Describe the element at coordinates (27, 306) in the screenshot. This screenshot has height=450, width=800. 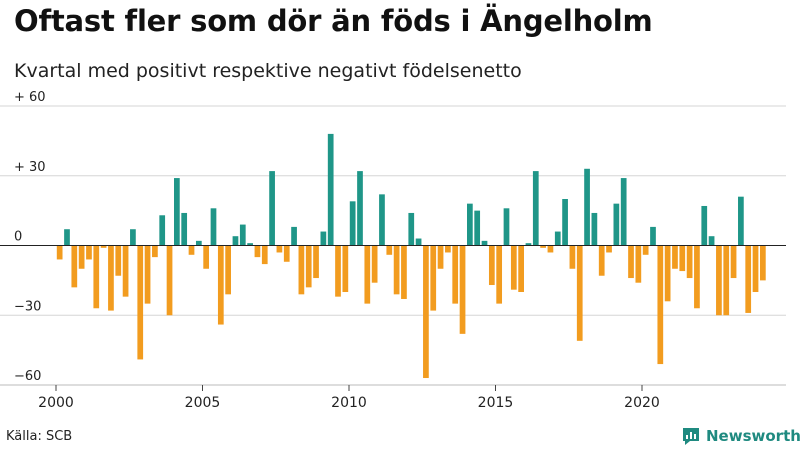
I see `y-tick-label: −30` at that location.